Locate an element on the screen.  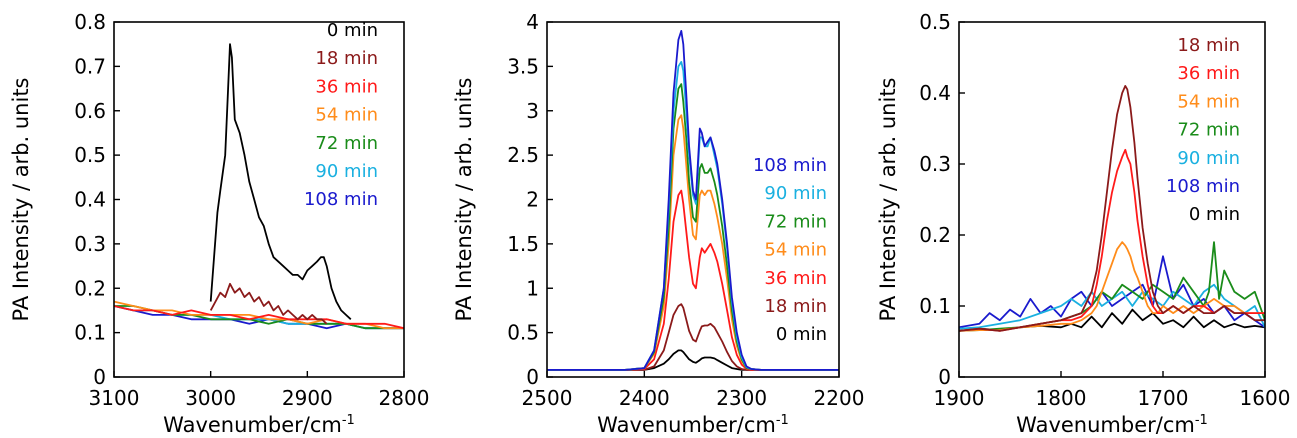
y-tick-label: 3.5 is located at coordinates (523, 66).